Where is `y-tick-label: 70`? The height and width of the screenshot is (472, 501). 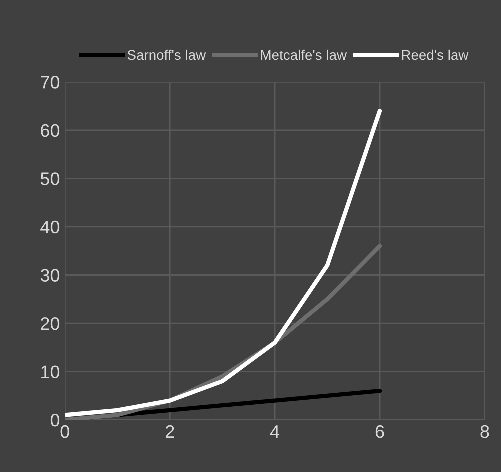 y-tick-label: 70 is located at coordinates (50, 82).